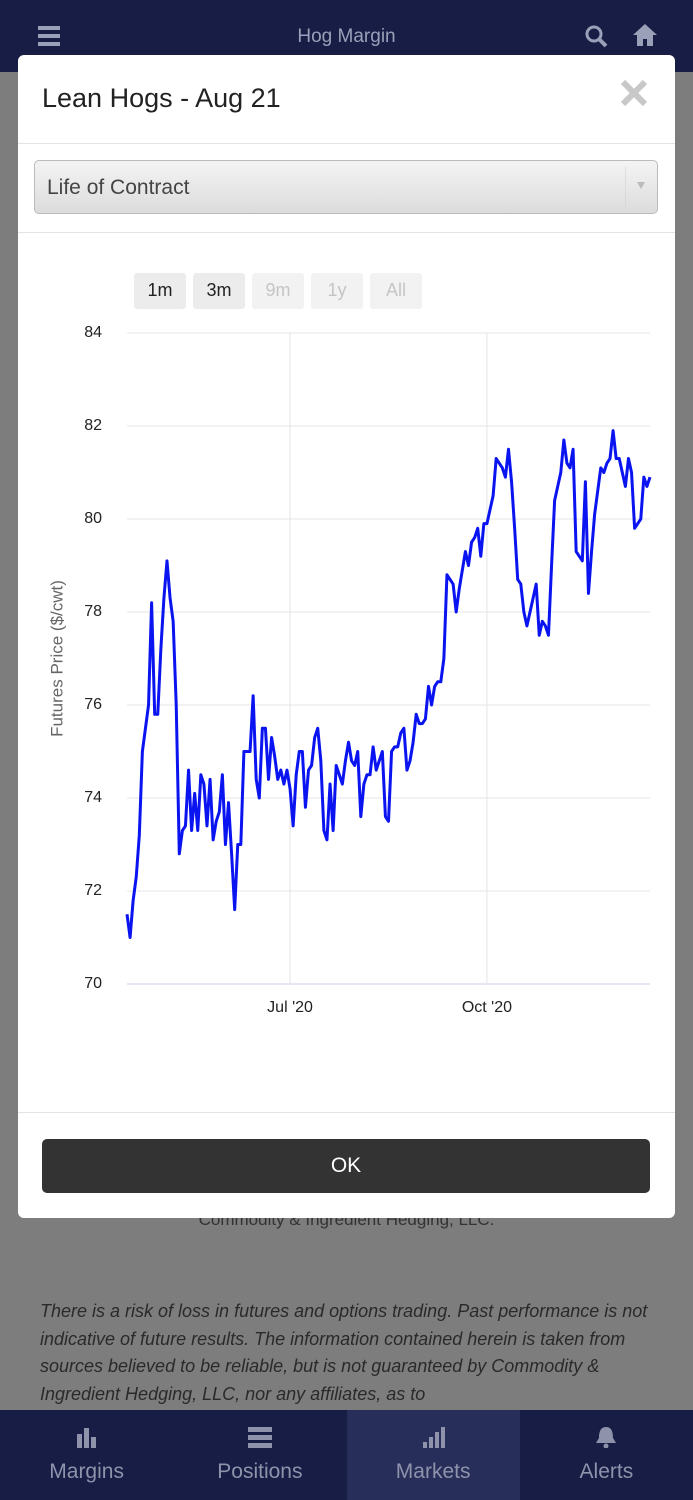 This screenshot has height=1500, width=693. I want to click on period-select: Life of Contract, so click(346, 187).